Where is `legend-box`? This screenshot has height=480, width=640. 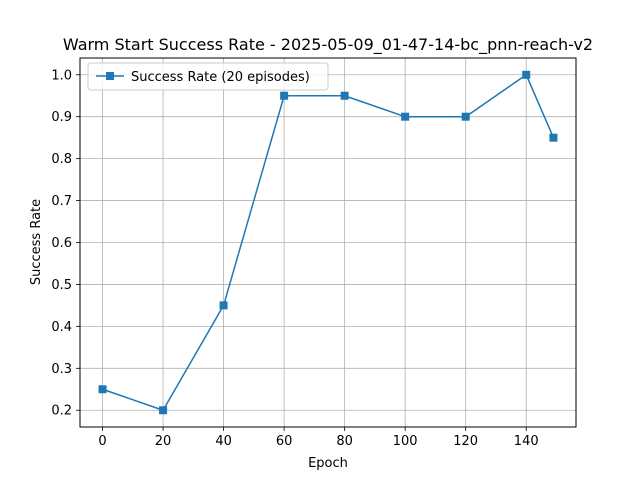
legend-box is located at coordinates (208, 76).